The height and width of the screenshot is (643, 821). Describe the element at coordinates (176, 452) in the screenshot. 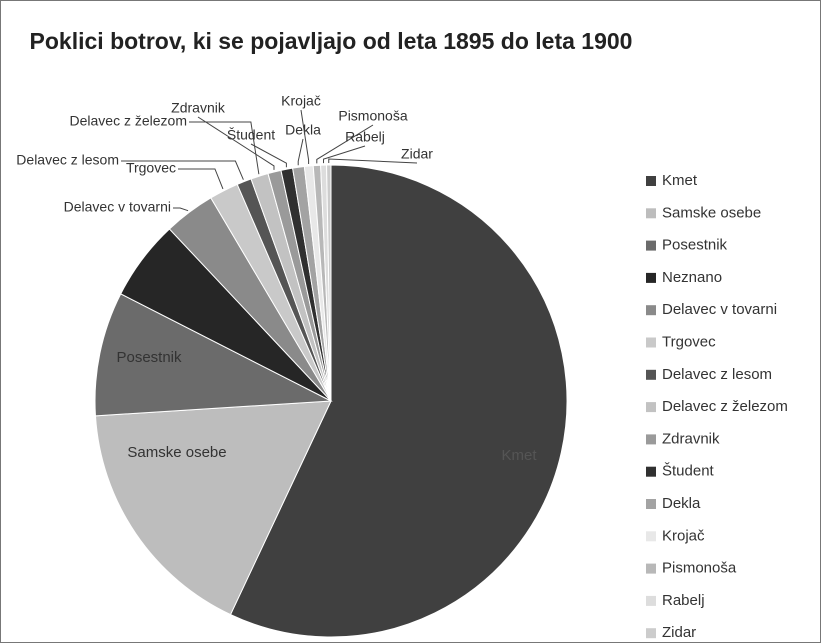

I see `slice-label: Samske osebe` at that location.